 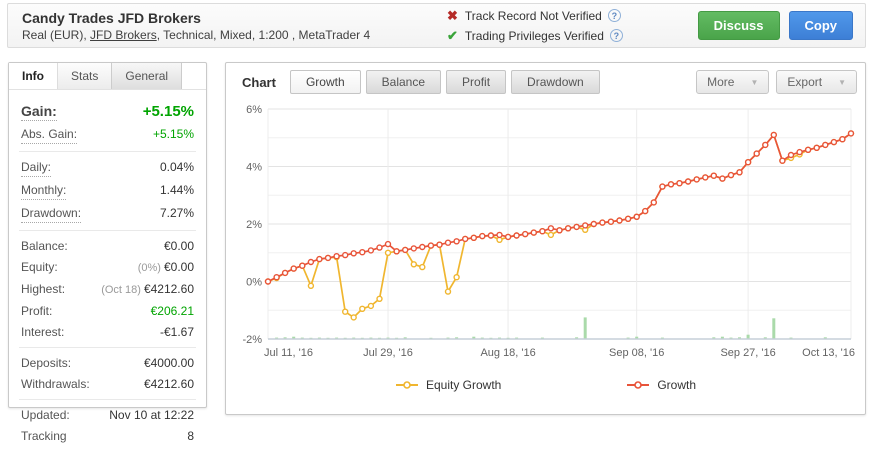 I want to click on stat-value: €0.00, so click(x=178, y=246).